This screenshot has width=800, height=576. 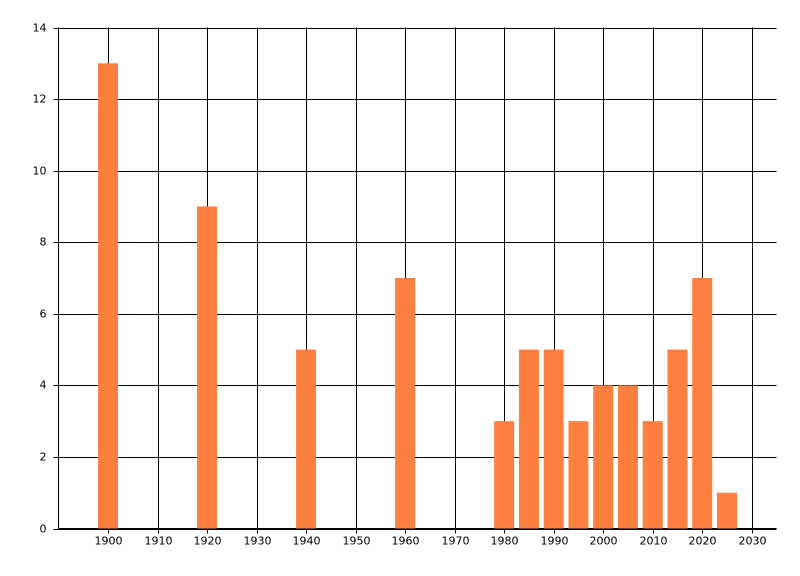 I want to click on x-tick-label: 2000, so click(x=604, y=541).